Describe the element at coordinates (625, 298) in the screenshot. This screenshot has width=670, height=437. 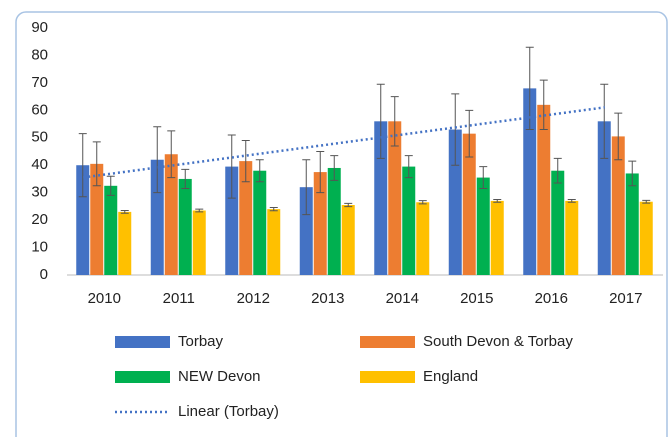
I see `x-tick-label: 2017` at that location.